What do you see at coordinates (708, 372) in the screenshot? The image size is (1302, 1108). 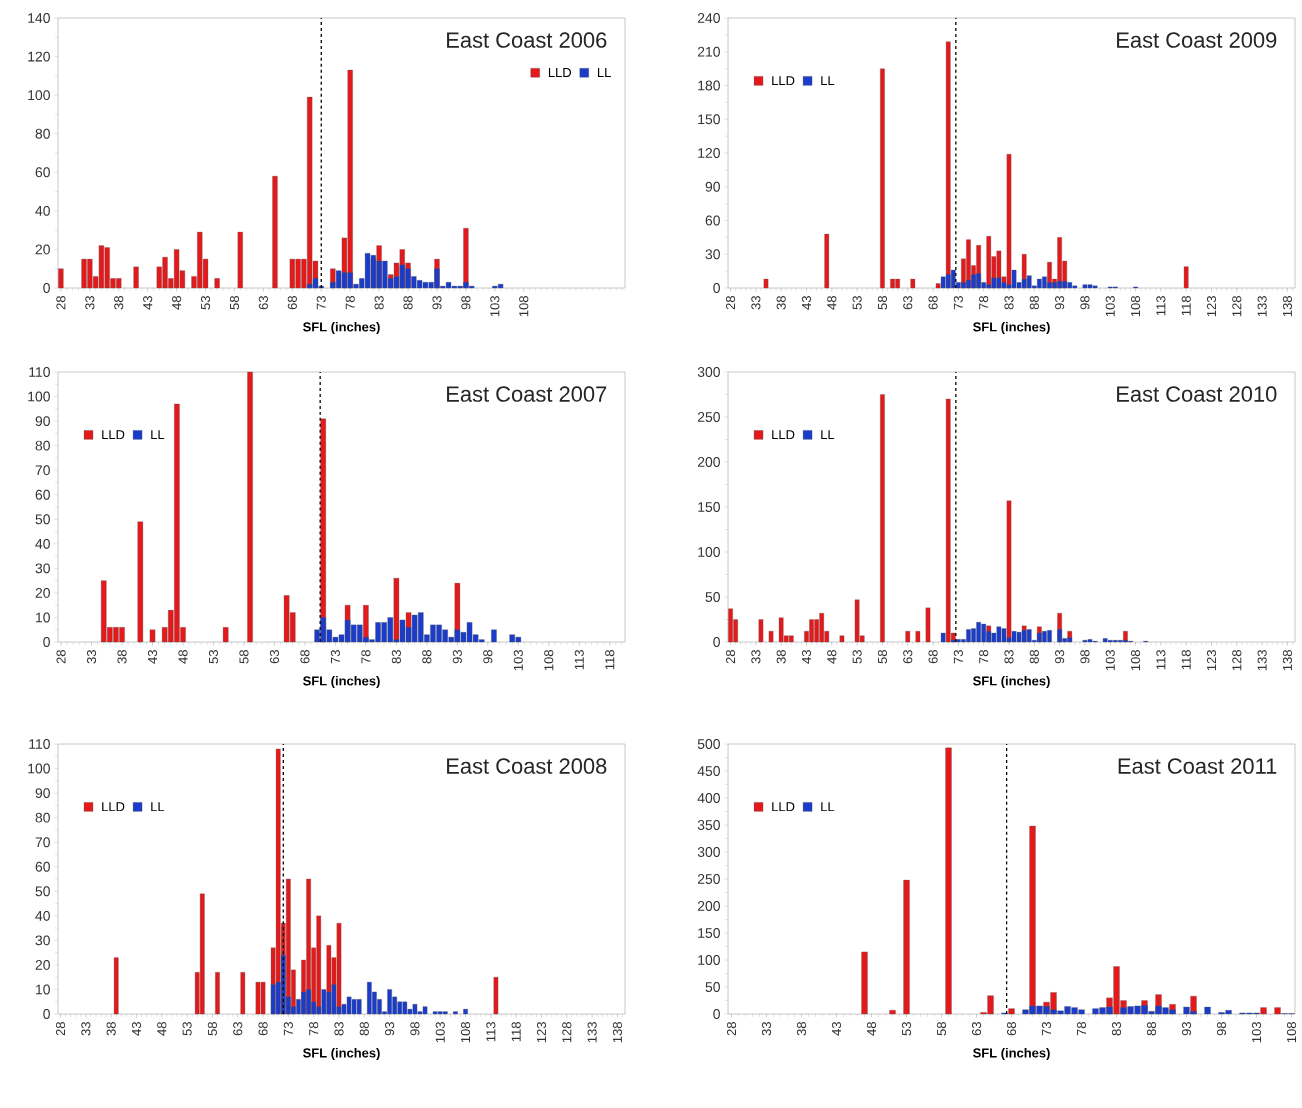 I see `y-tick-label: 300` at bounding box center [708, 372].